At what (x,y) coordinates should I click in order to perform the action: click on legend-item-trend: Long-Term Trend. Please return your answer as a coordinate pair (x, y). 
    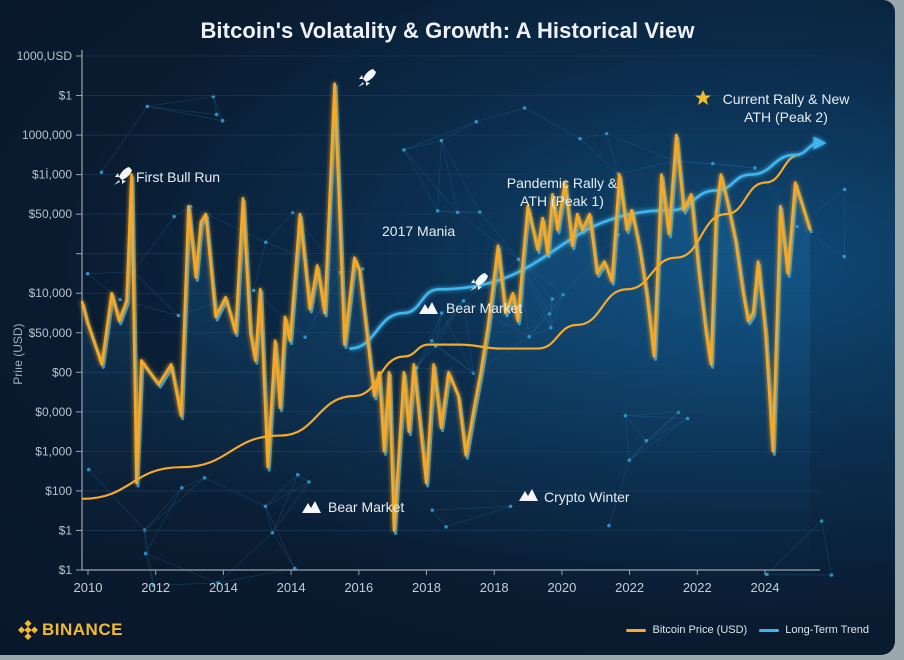
    Looking at the image, I should click on (814, 630).